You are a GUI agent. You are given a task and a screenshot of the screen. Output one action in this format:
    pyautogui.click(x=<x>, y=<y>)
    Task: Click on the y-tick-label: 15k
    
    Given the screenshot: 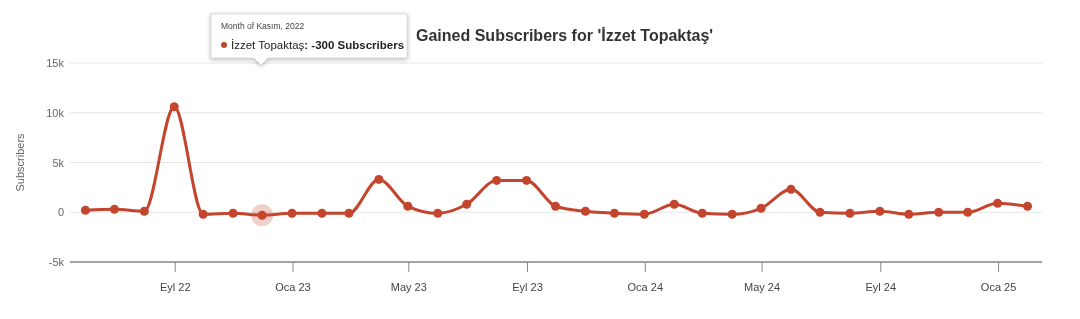 What is the action you would take?
    pyautogui.click(x=55, y=63)
    